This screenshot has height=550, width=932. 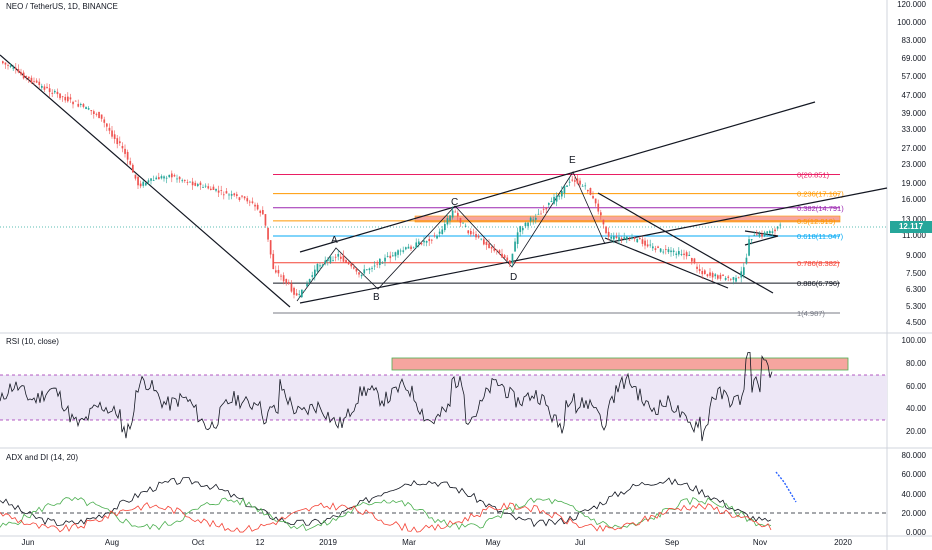 I want to click on current-price-badge: 12.117, so click(x=911, y=227).